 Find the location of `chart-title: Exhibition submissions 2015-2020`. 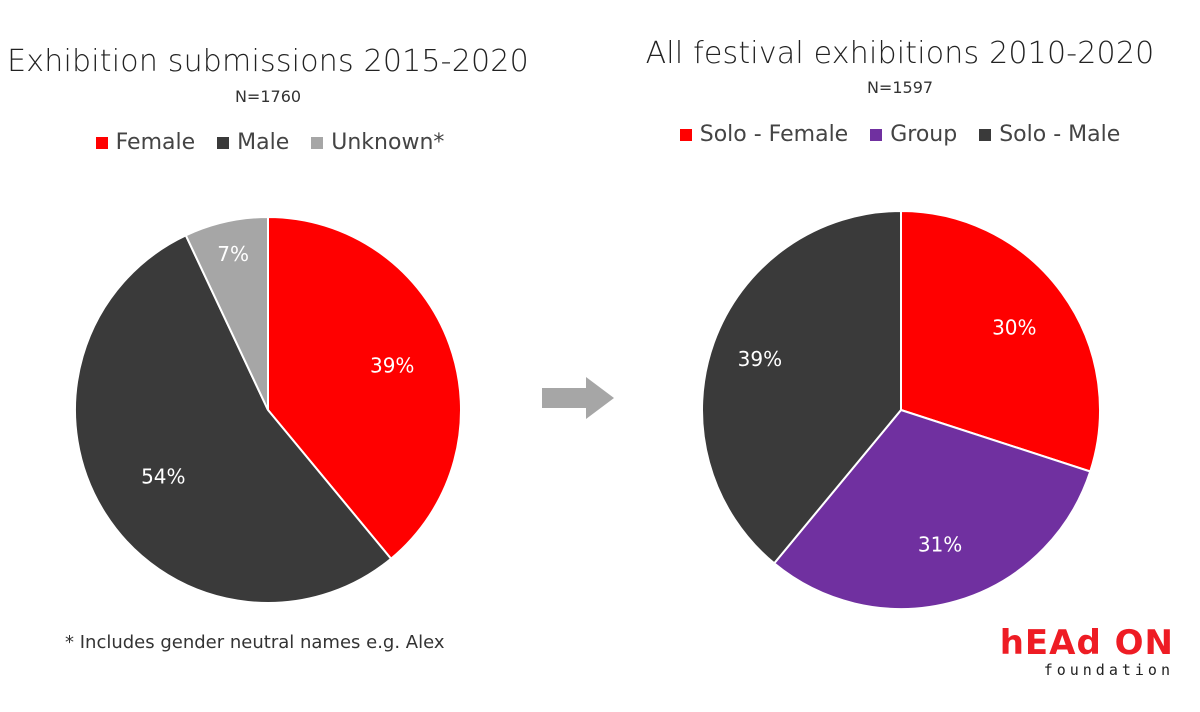

chart-title: Exhibition submissions 2015-2020 is located at coordinates (268, 61).